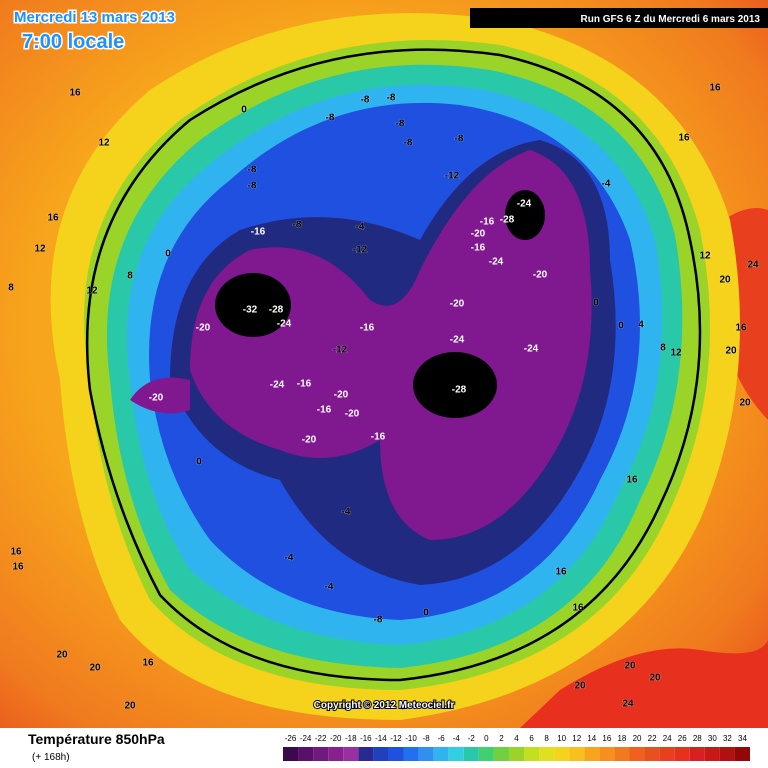  I want to click on scale-label: -16, so click(366, 738).